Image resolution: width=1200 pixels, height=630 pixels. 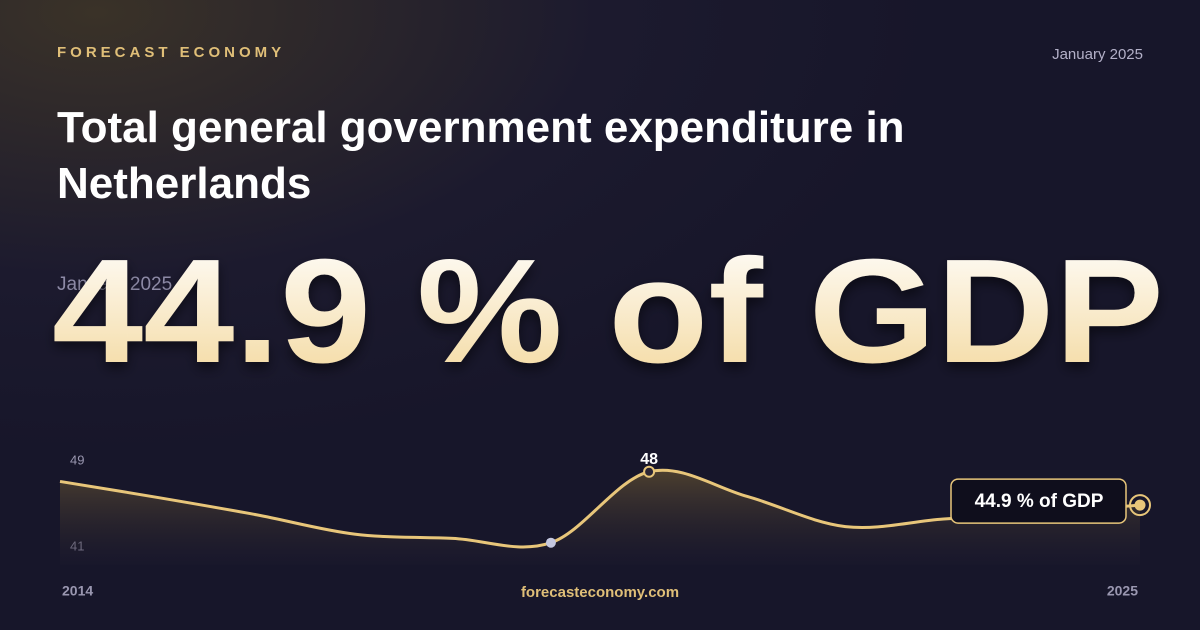 What do you see at coordinates (649, 471) in the screenshot?
I see `max-marker` at bounding box center [649, 471].